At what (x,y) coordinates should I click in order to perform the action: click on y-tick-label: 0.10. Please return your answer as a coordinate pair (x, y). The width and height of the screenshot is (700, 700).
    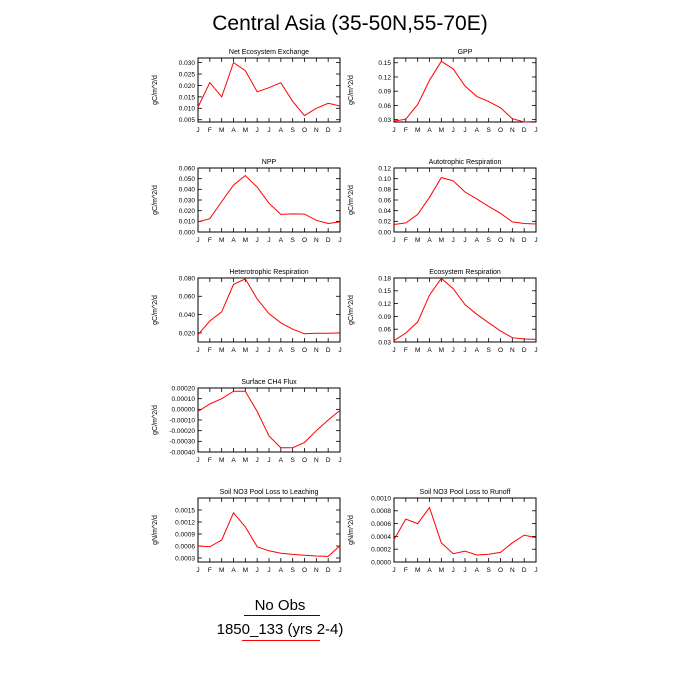
    Looking at the image, I should click on (384, 179).